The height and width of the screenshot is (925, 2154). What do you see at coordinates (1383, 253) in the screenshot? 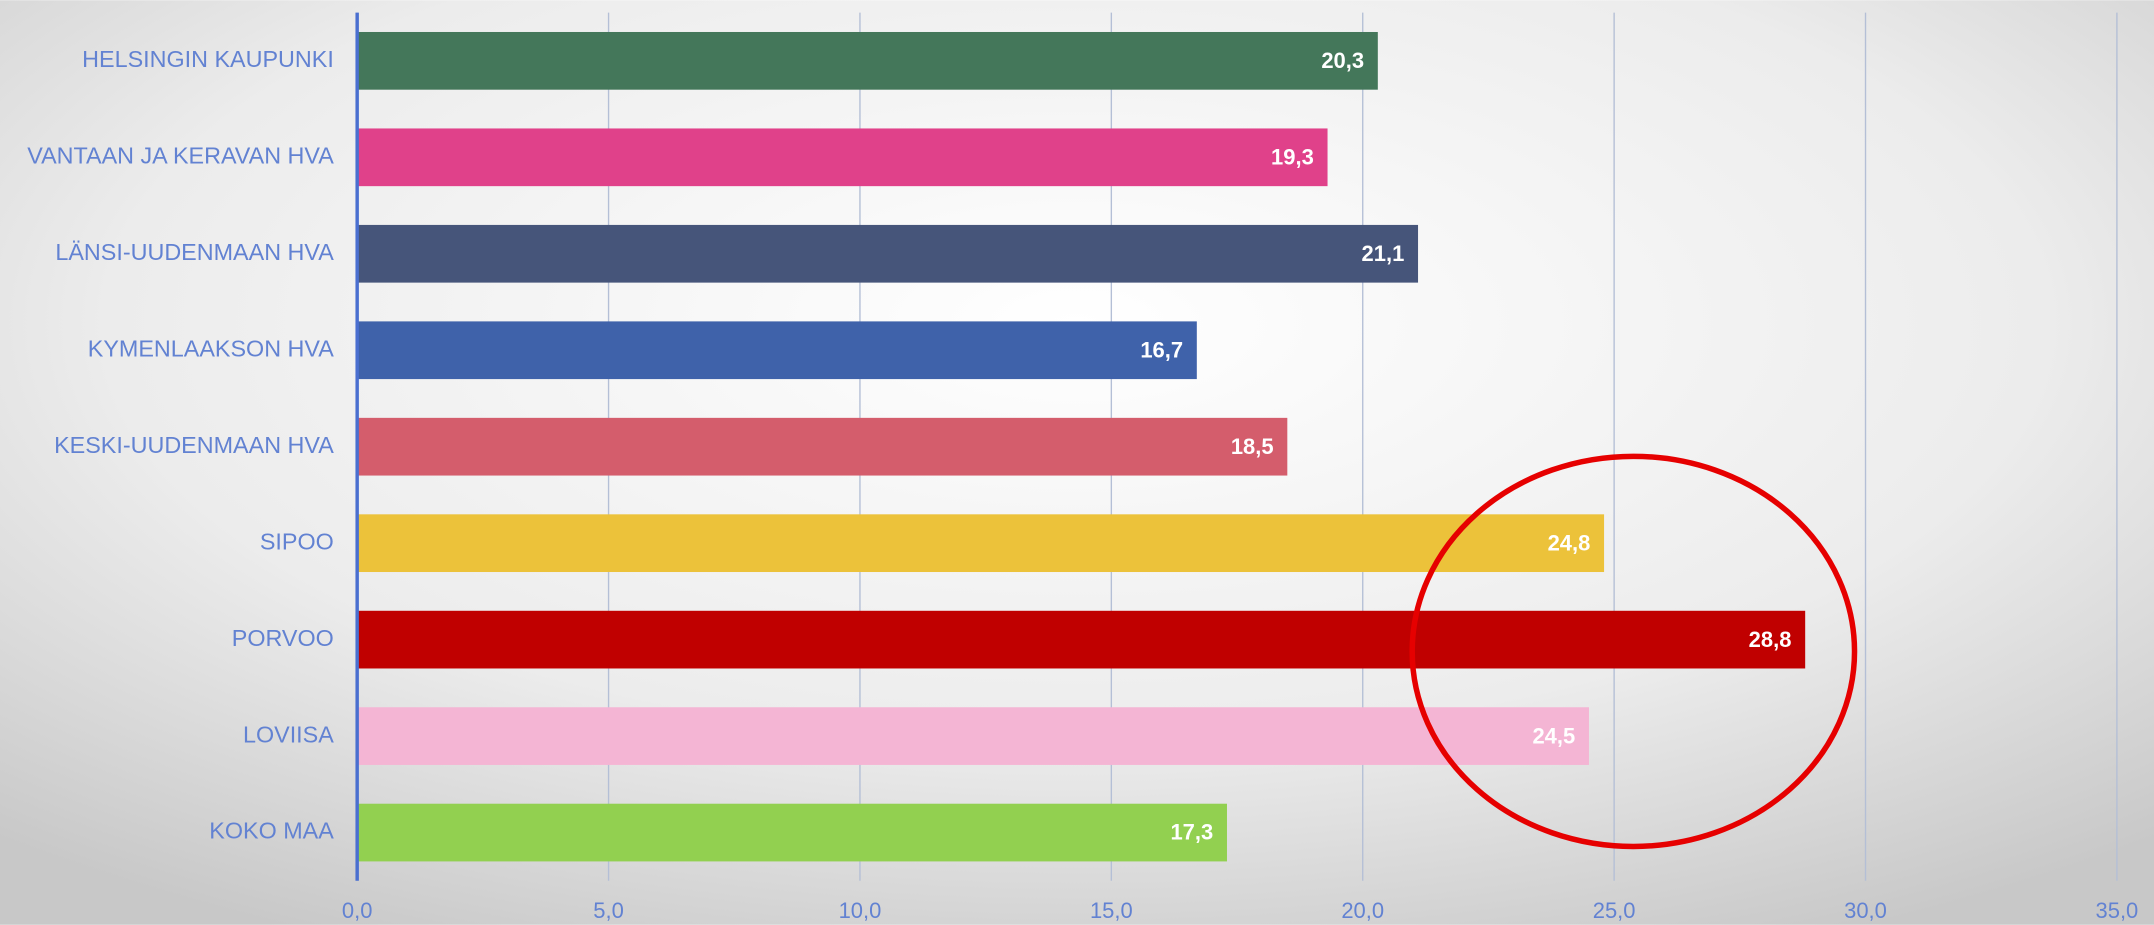
I see `value-label: 21,1` at bounding box center [1383, 253].